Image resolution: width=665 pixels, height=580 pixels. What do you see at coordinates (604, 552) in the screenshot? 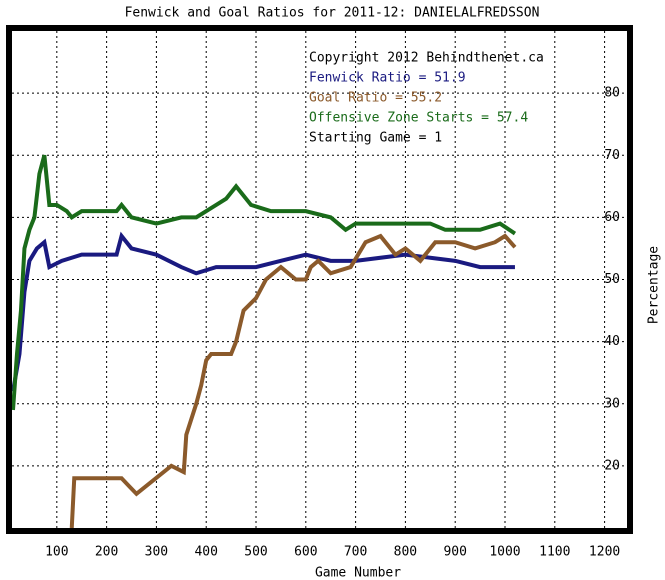
I see `x-tick-label: 1200` at bounding box center [604, 552].